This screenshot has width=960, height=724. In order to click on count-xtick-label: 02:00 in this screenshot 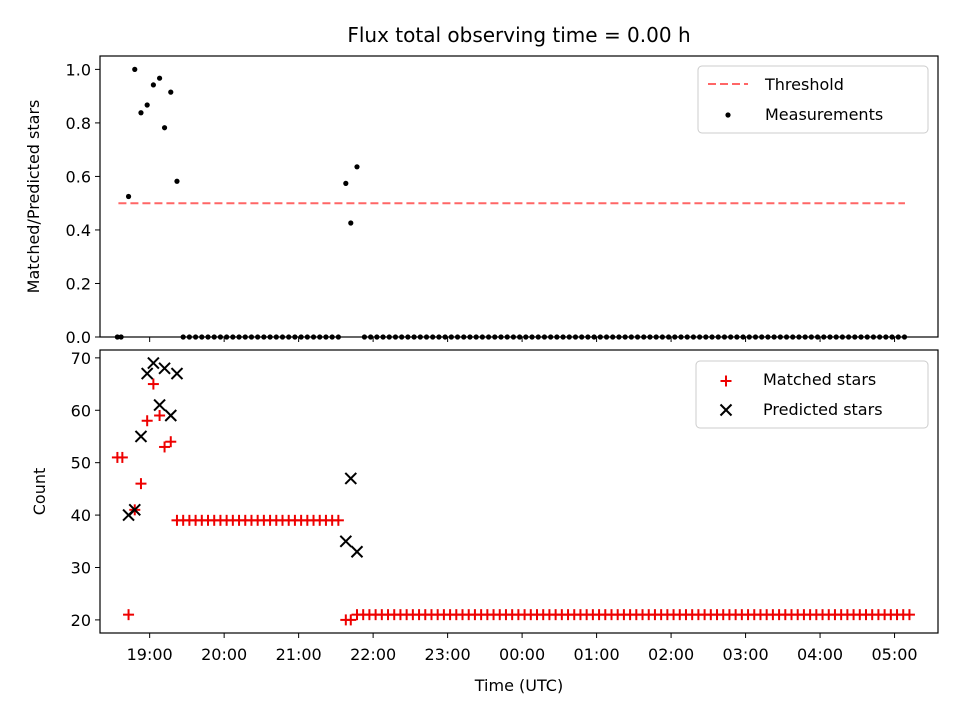, I will do `click(671, 654)`.